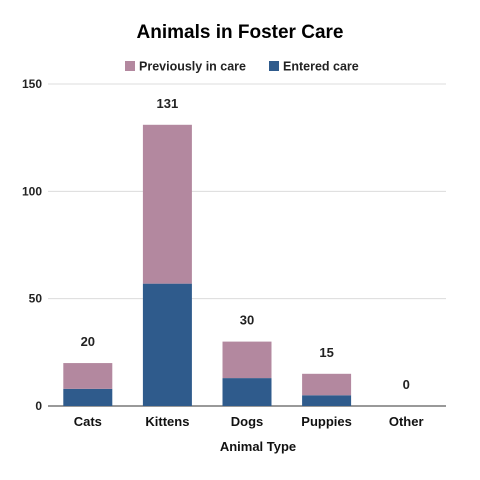 The image size is (480, 480). What do you see at coordinates (88, 397) in the screenshot?
I see `bar-entered-care-cats` at bounding box center [88, 397].